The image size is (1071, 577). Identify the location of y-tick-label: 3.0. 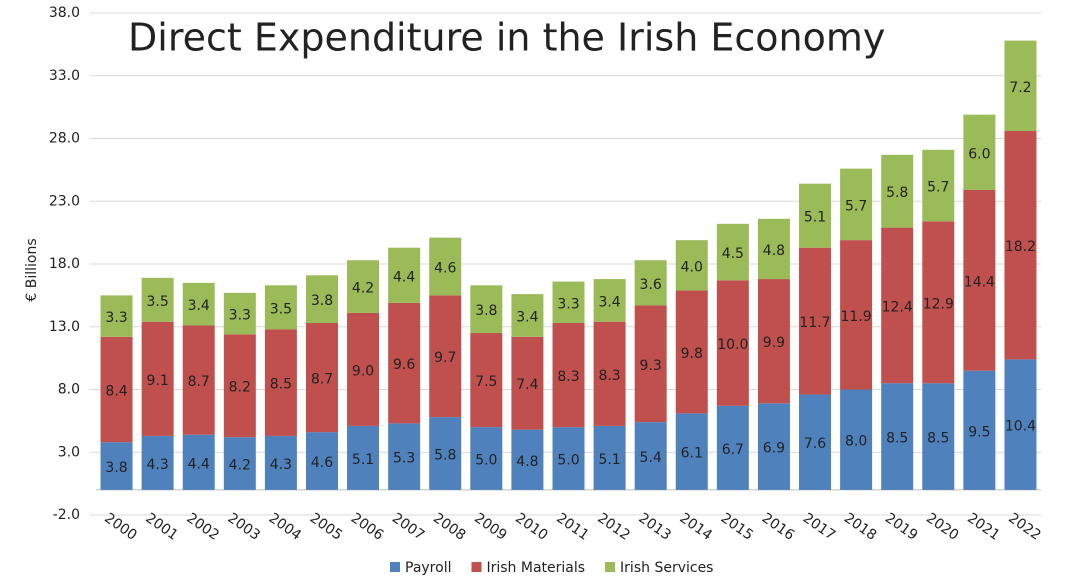
(69, 452).